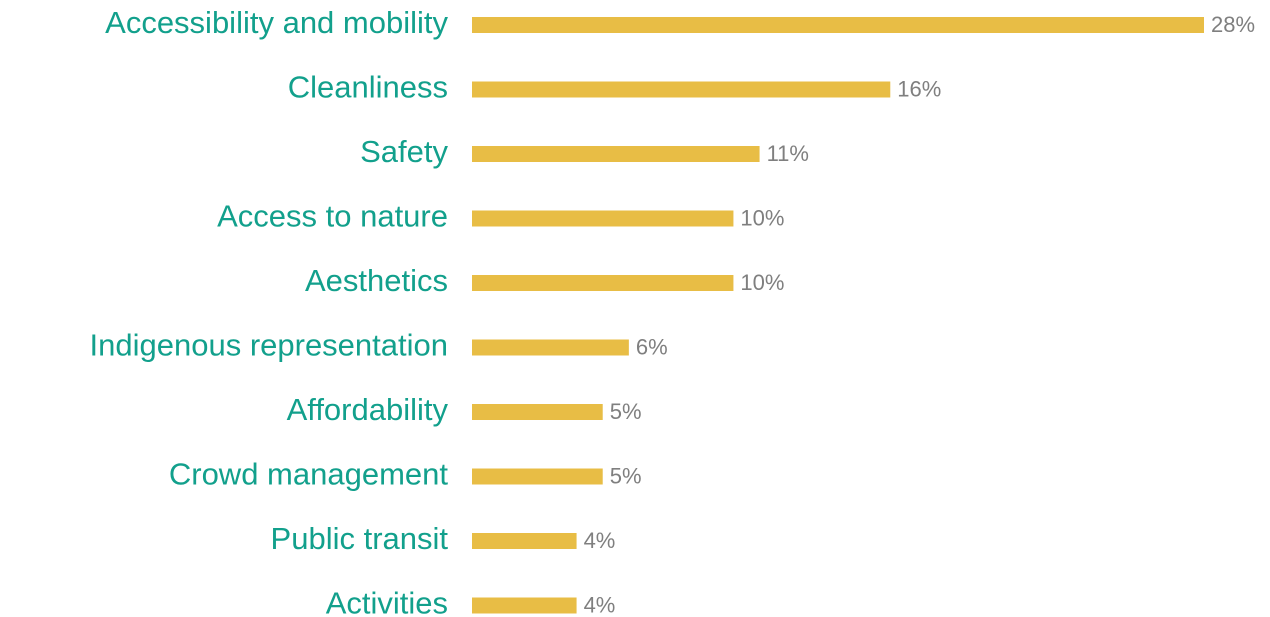 The height and width of the screenshot is (617, 1270). What do you see at coordinates (309, 474) in the screenshot?
I see `category-label: Crowd management` at bounding box center [309, 474].